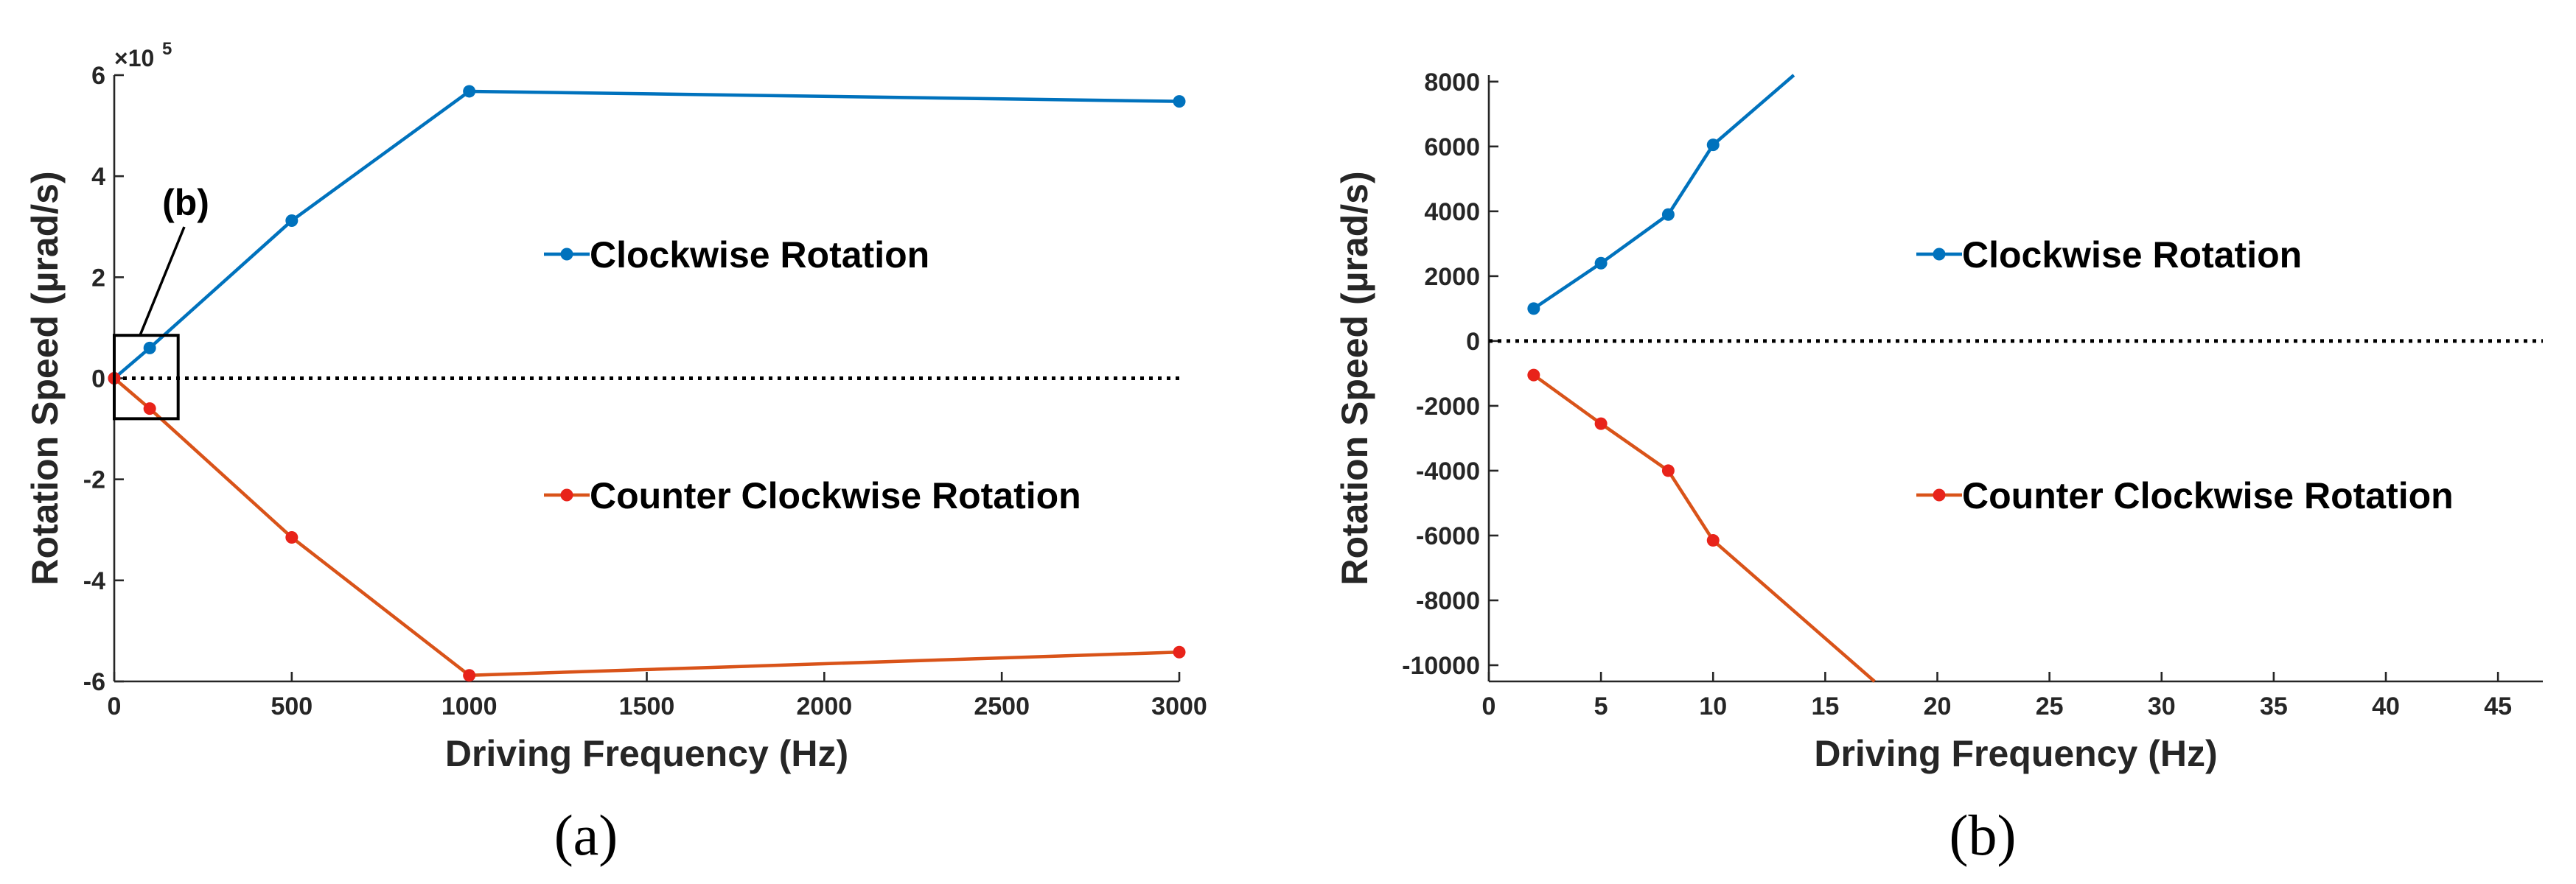  Describe the element at coordinates (1448, 471) in the screenshot. I see `y-tick-label: -4000` at that location.